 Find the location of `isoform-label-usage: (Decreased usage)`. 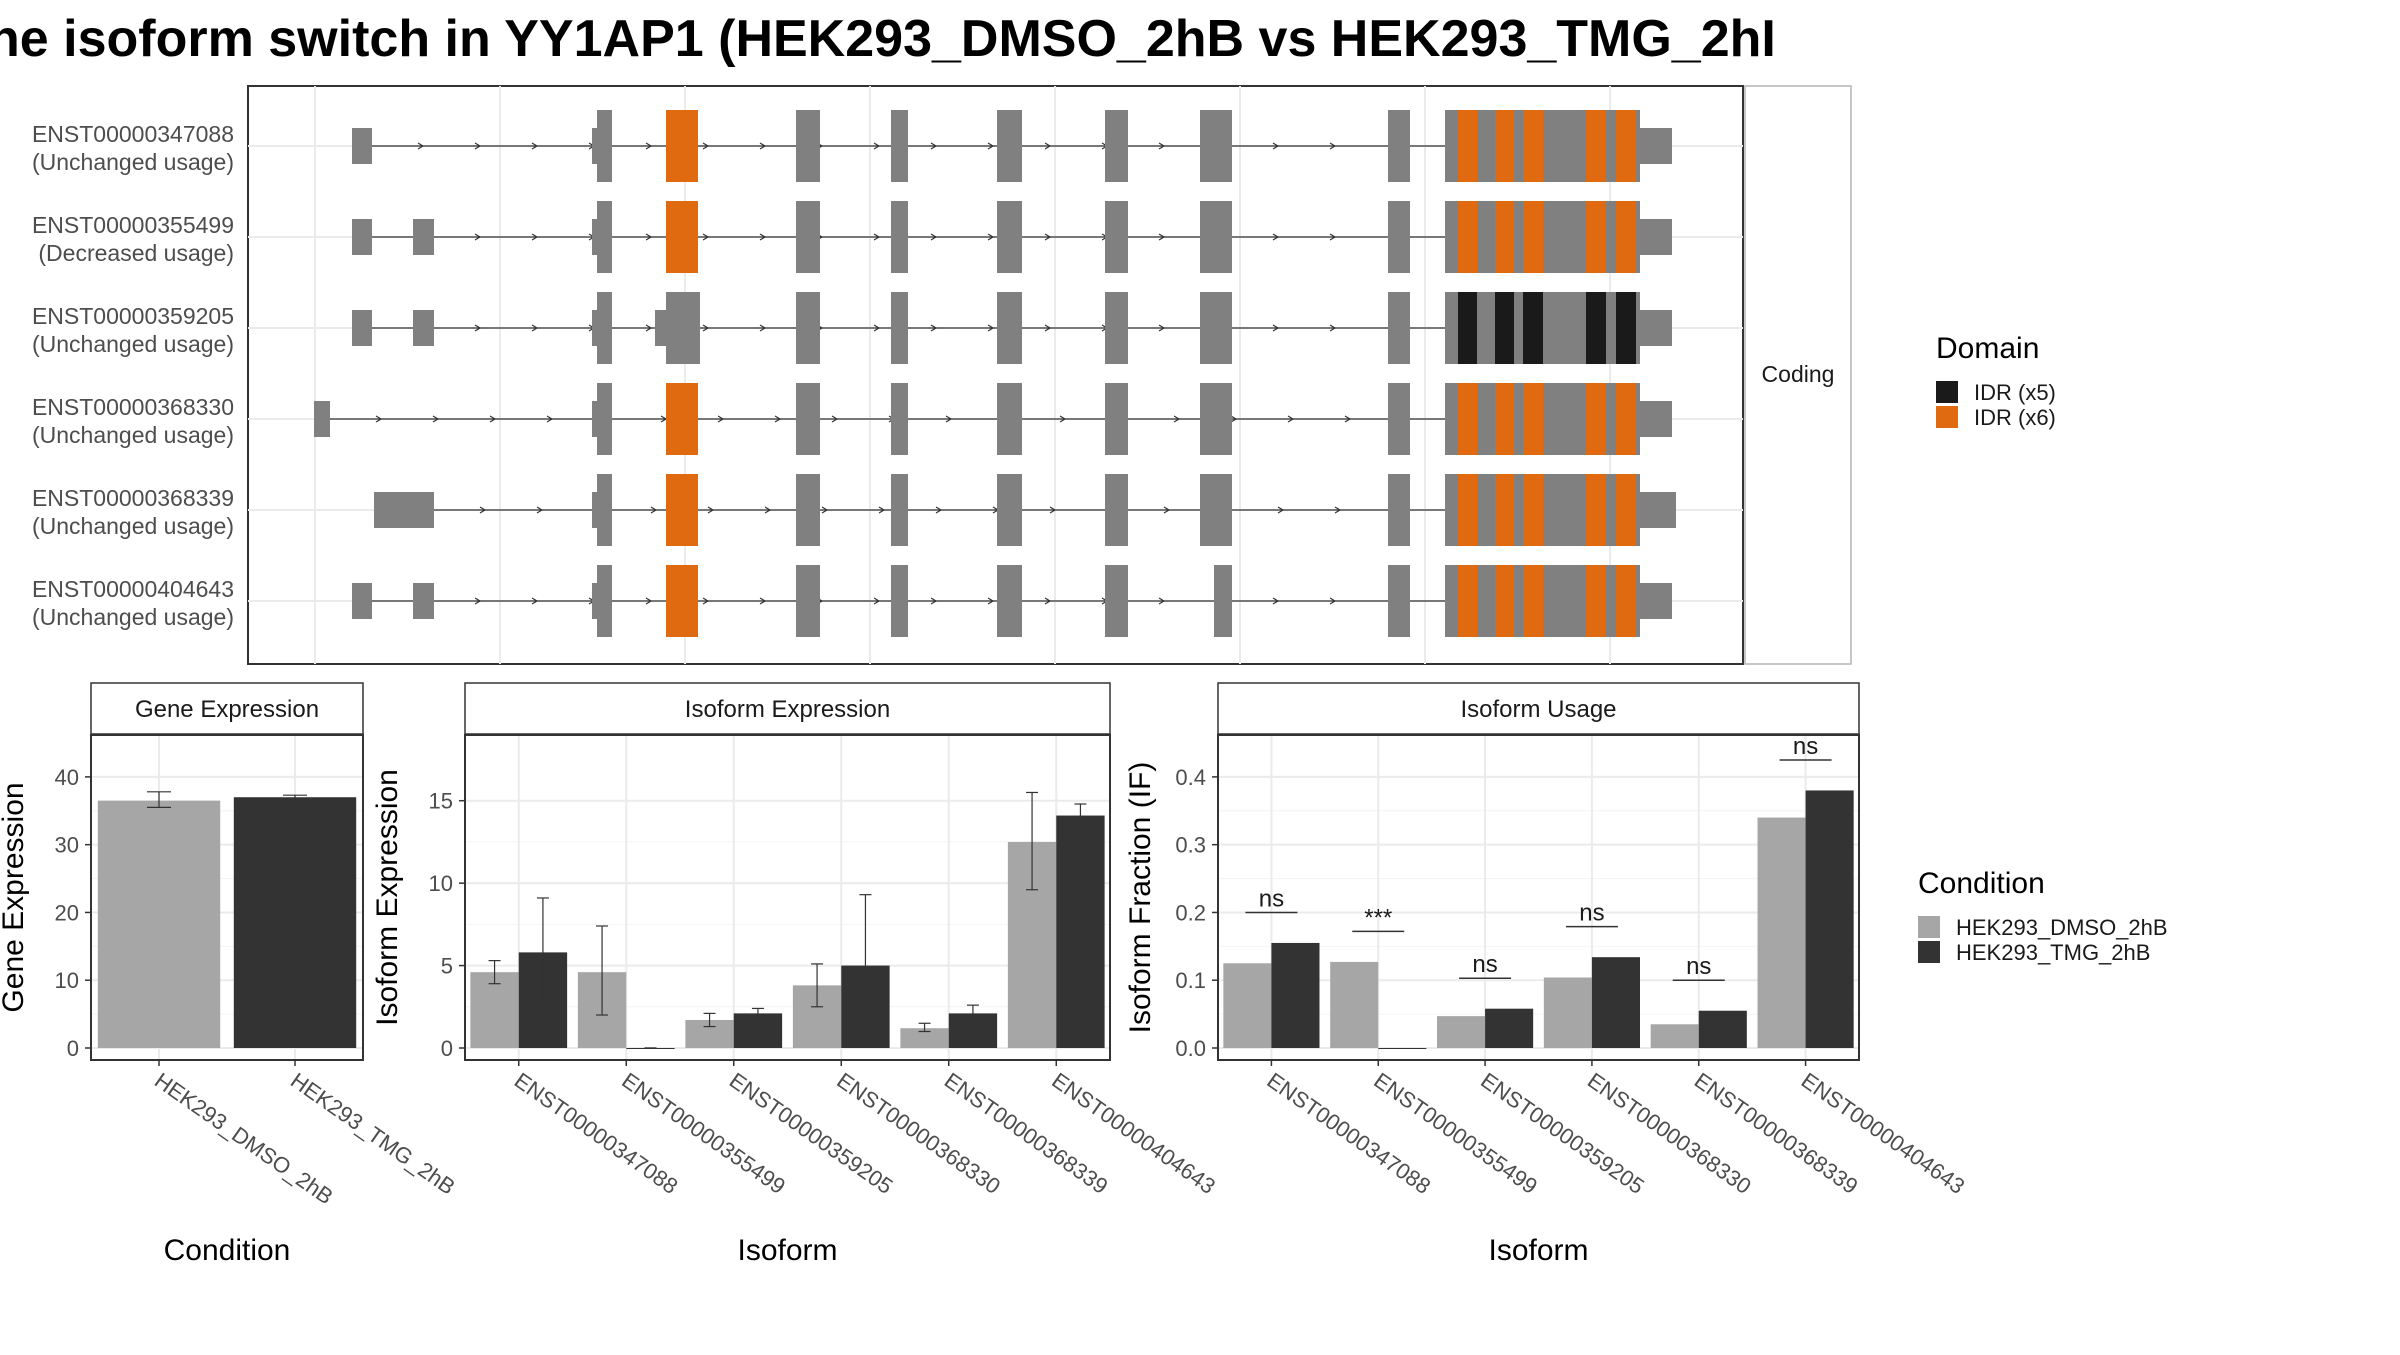

isoform-label-usage: (Decreased usage) is located at coordinates (136, 253).